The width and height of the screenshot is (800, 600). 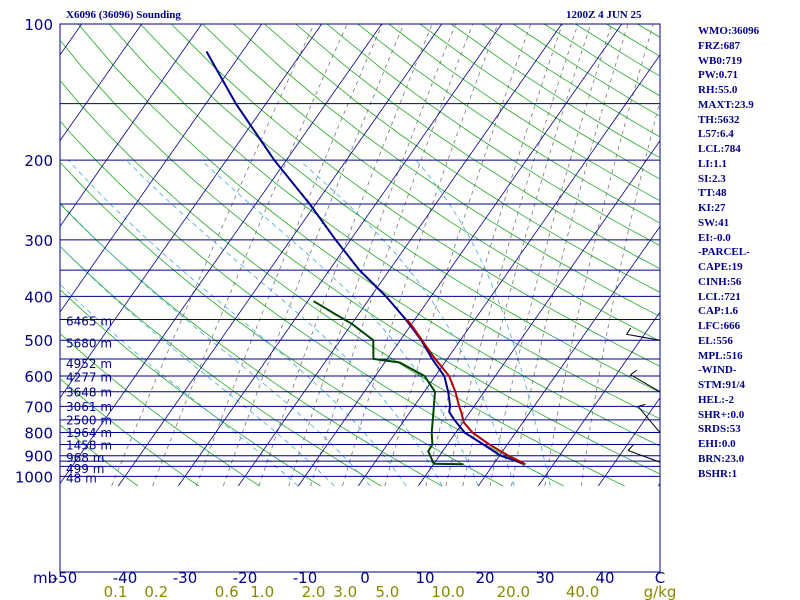 I want to click on stat-item: L57:6.4, so click(x=716, y=134).